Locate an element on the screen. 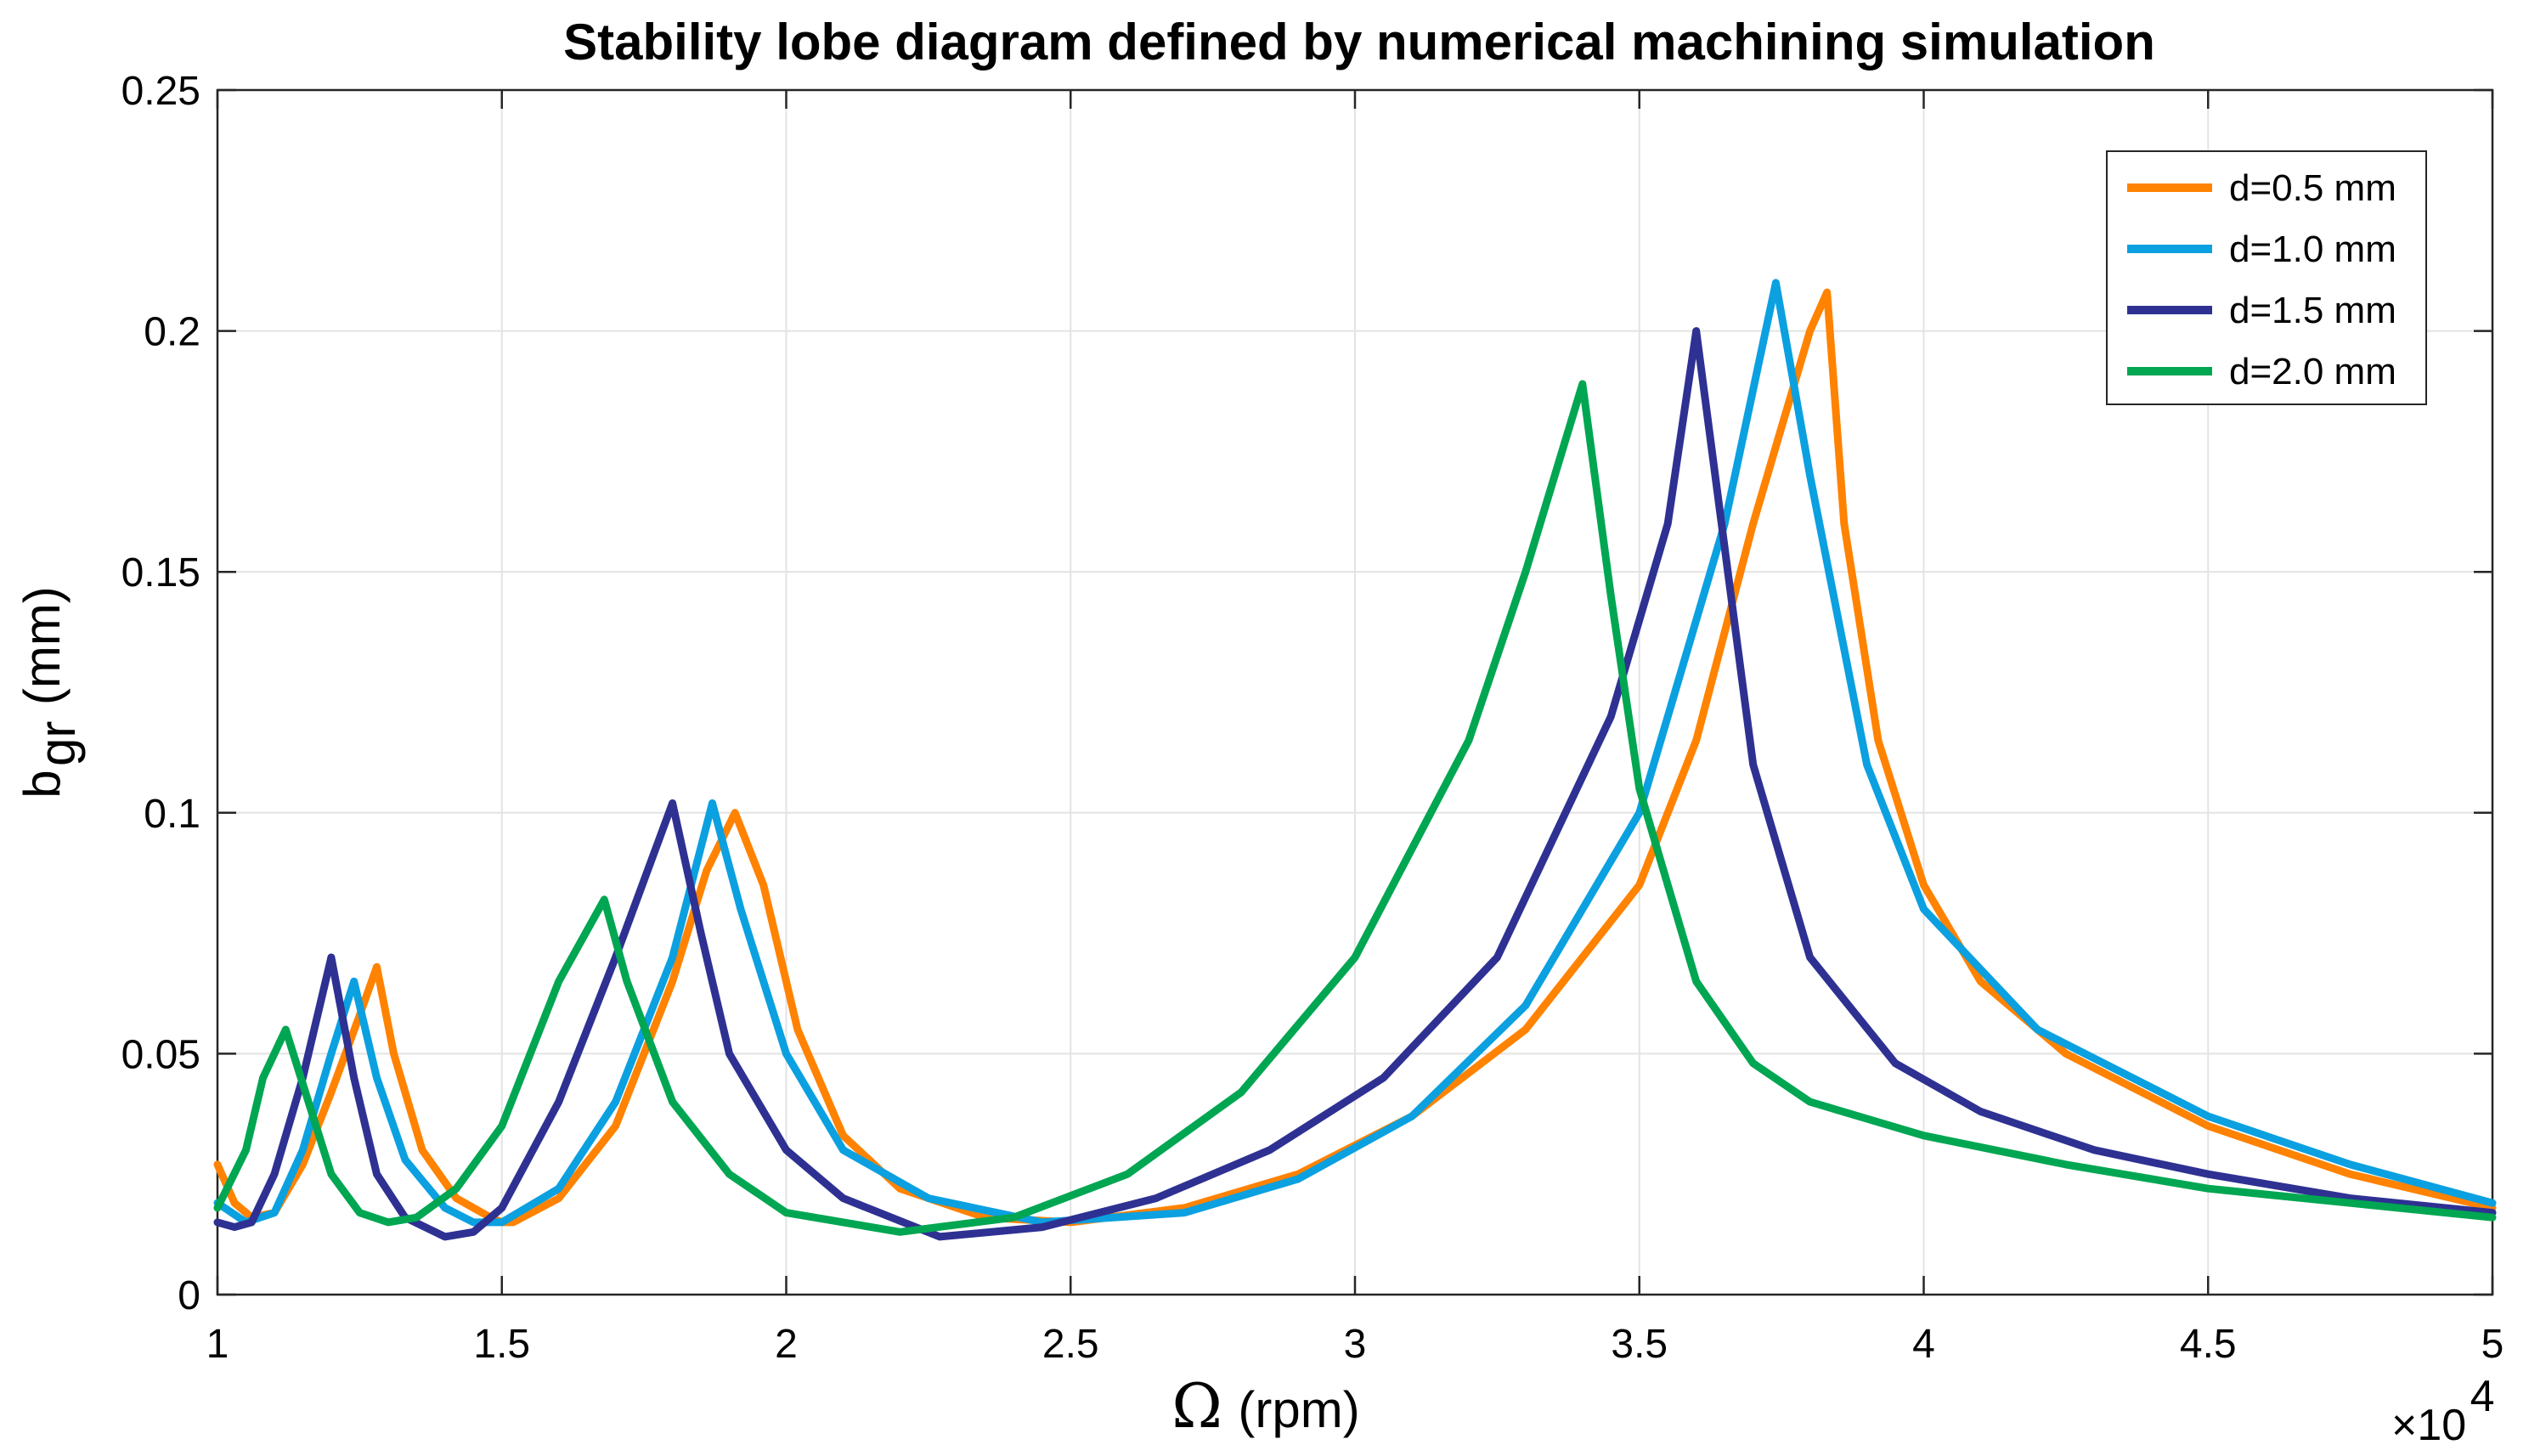  legend: d=0.5 mm d=1.0 mm d=1.5 mm d=2.0 mm is located at coordinates (2266, 277).